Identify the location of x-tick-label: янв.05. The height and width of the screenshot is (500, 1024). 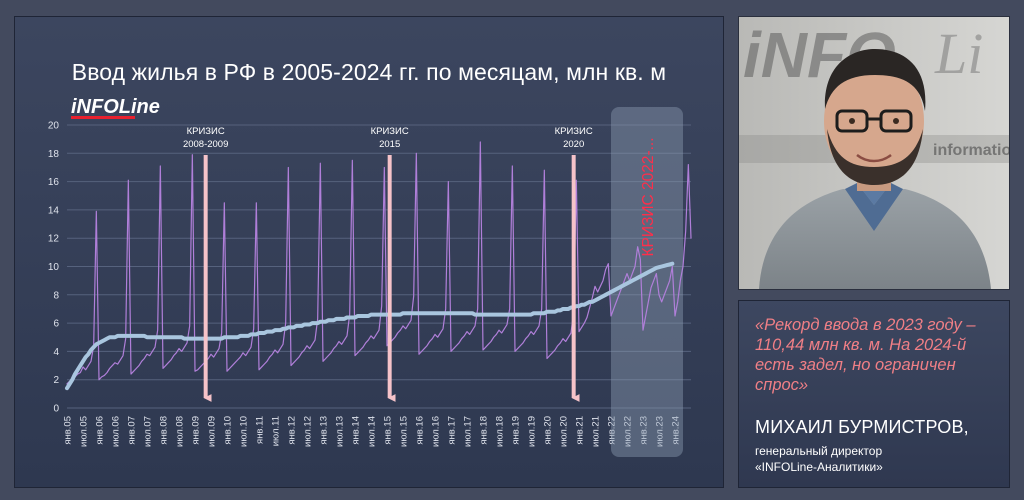
(68, 430).